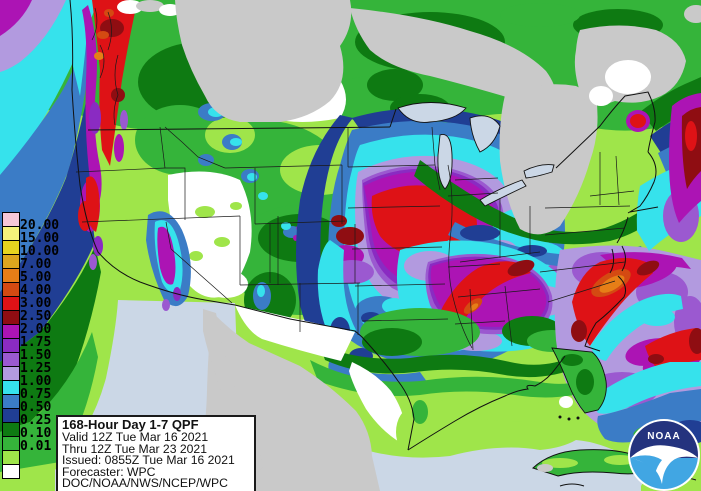  I want to click on legend-value: 3.00, so click(36, 303).